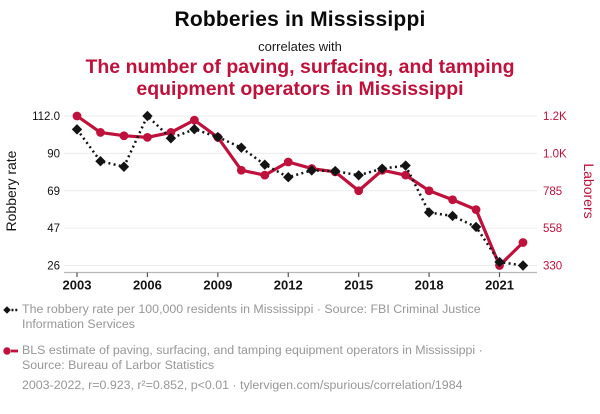 The image size is (600, 414). Describe the element at coordinates (300, 46) in the screenshot. I see `correlates-with-label: correlates with` at that location.